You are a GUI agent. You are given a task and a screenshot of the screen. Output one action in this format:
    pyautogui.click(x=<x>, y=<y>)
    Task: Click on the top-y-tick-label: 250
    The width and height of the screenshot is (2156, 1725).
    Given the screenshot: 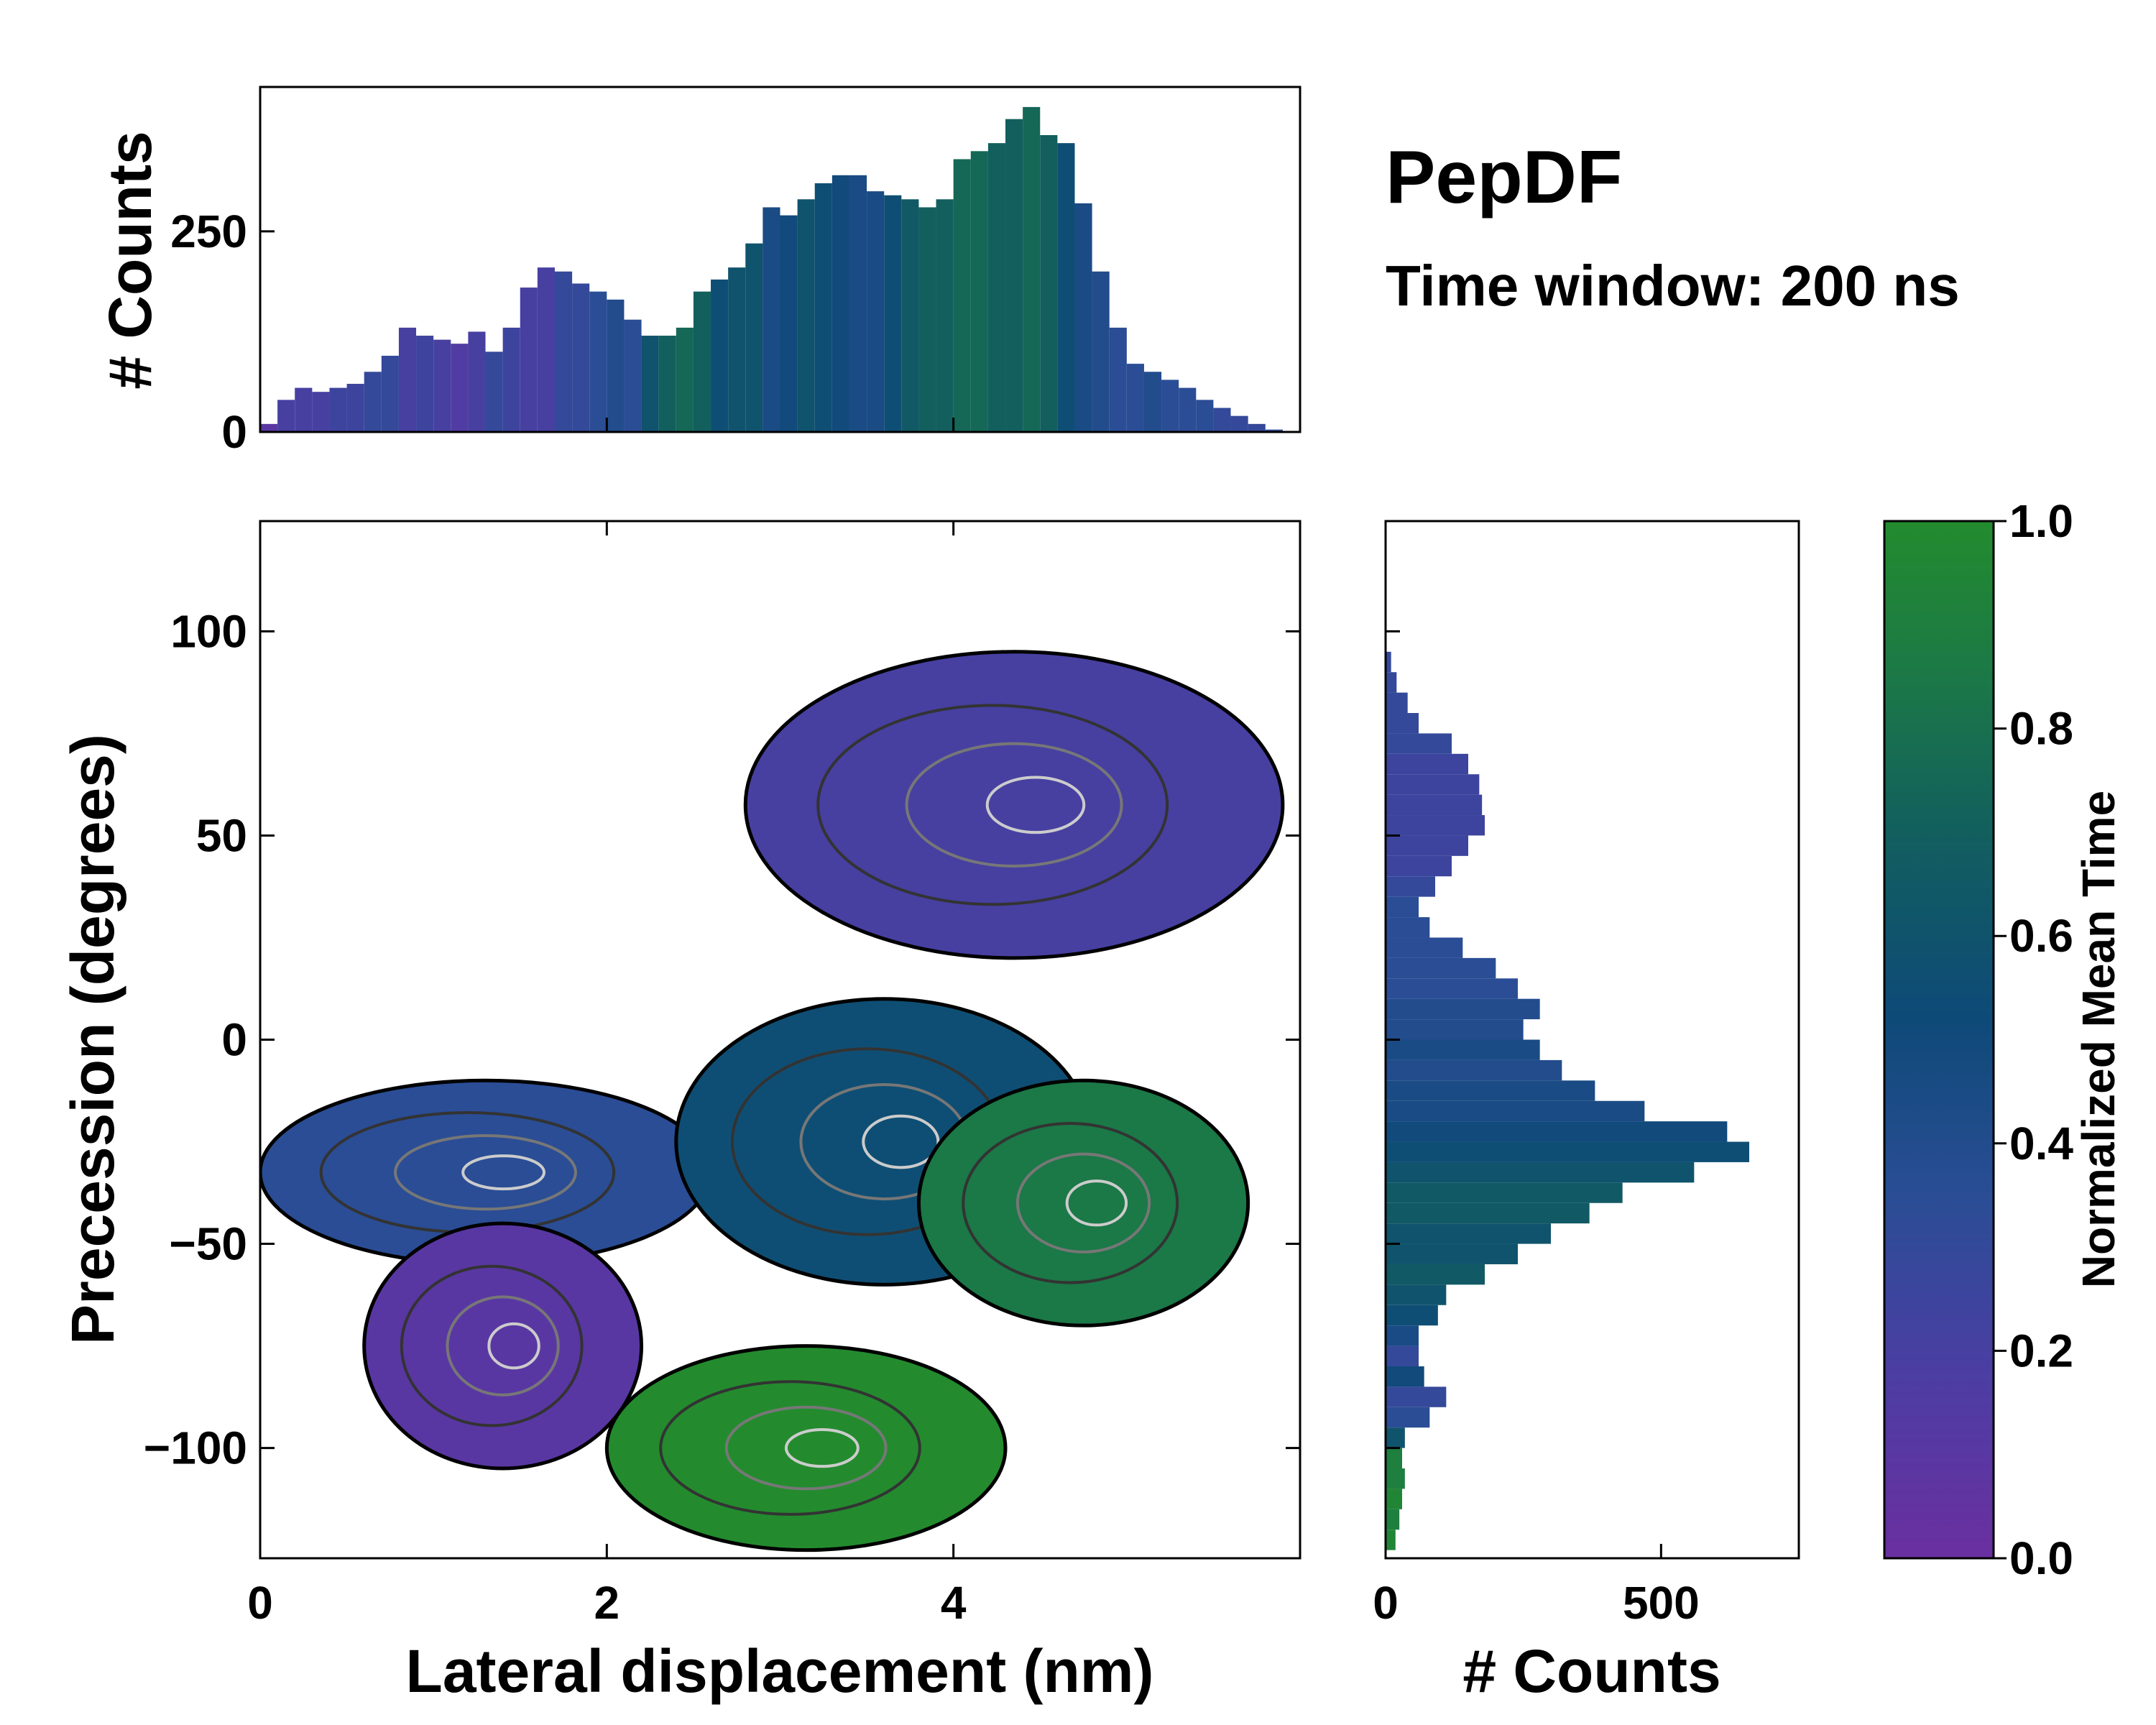 What is the action you would take?
    pyautogui.click(x=209, y=231)
    